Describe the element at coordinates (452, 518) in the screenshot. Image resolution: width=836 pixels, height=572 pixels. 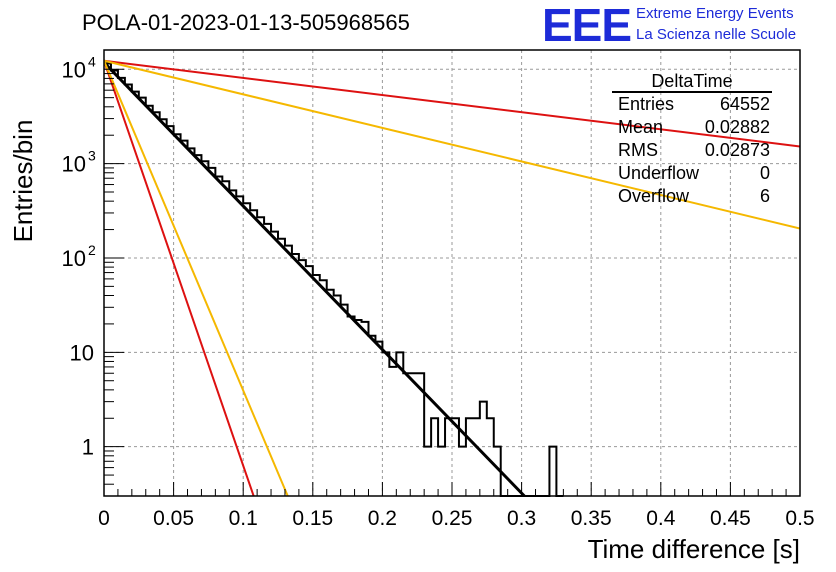
I see `x-tick-label: 0.25` at that location.